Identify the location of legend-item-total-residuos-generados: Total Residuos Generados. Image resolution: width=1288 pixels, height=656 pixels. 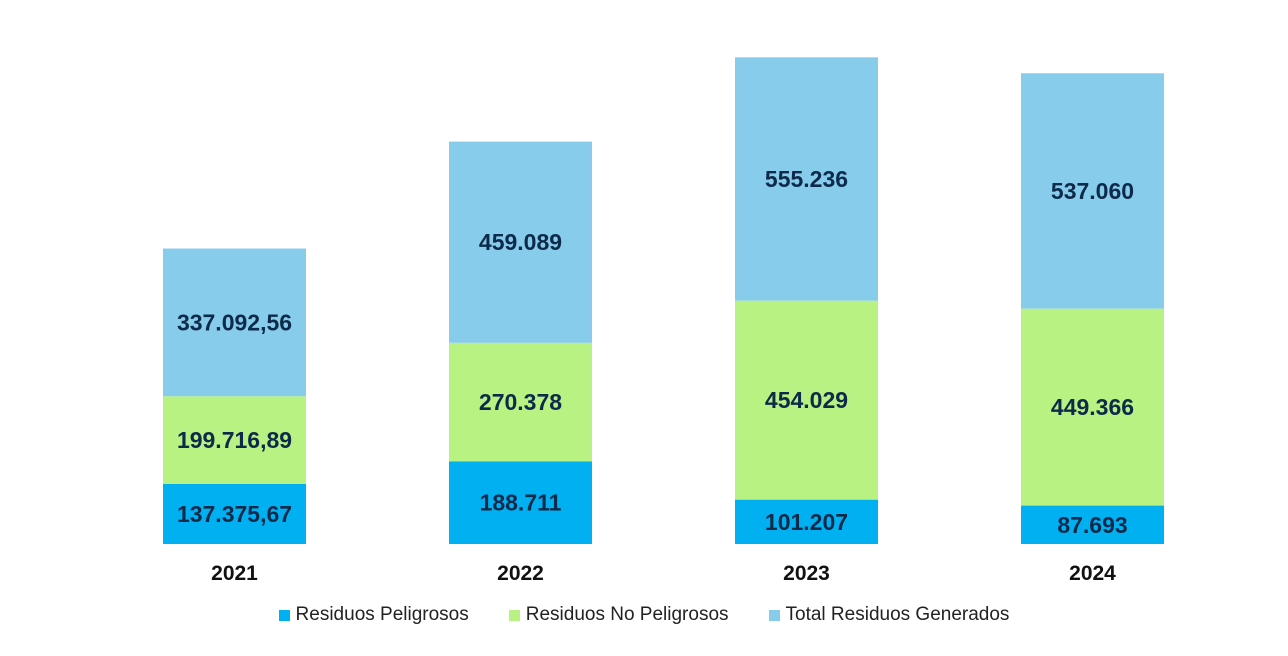
(889, 615).